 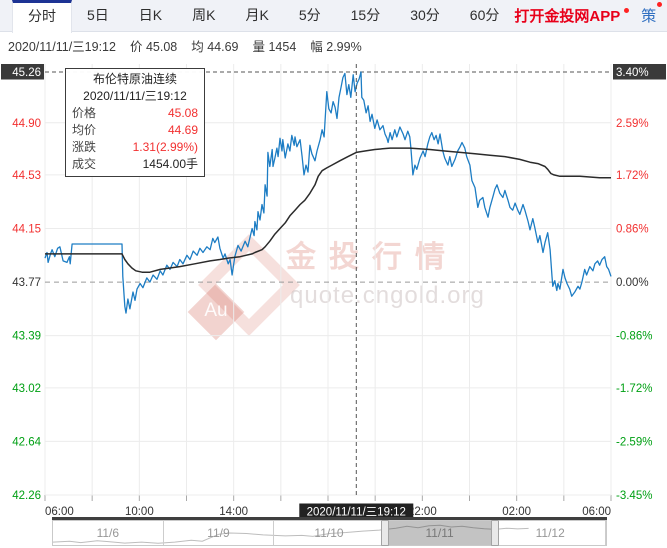 I want to click on info-amplitude: 幅 2.99%, so click(x=336, y=46).